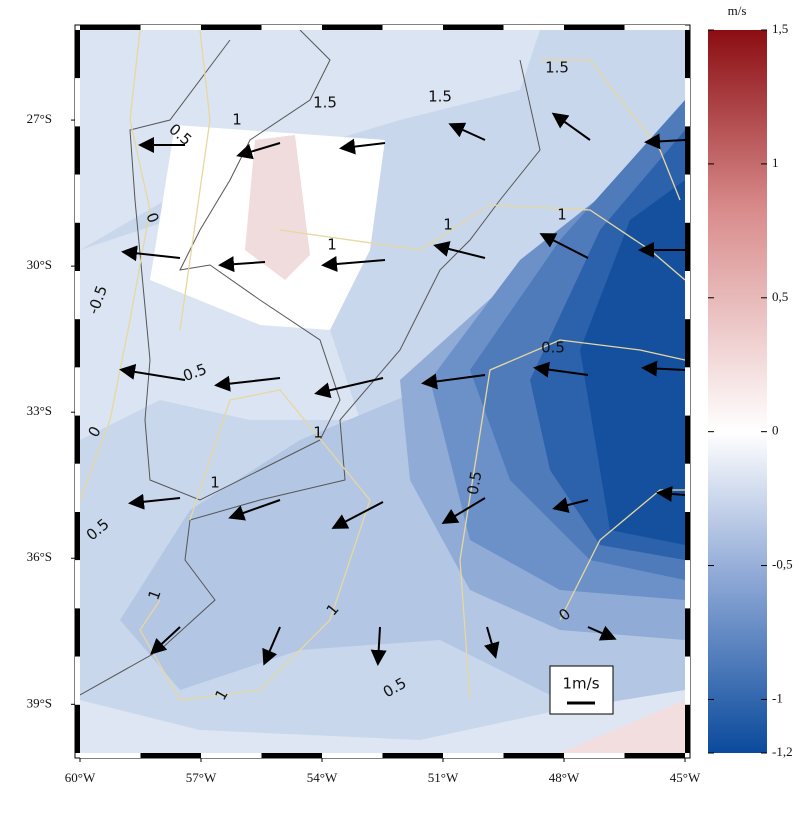  What do you see at coordinates (737, 391) in the screenshot?
I see `colorbar` at bounding box center [737, 391].